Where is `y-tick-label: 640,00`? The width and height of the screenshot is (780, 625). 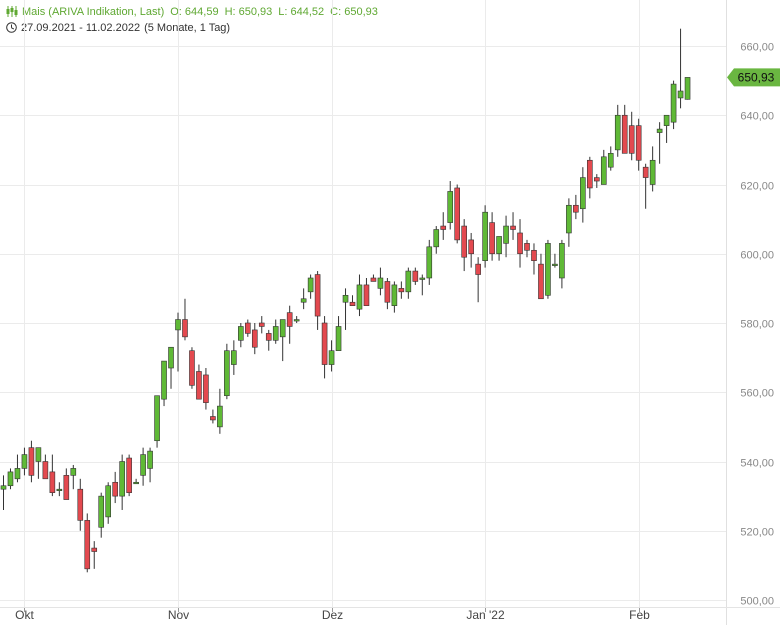 y-tick-label: 640,00 is located at coordinates (757, 117).